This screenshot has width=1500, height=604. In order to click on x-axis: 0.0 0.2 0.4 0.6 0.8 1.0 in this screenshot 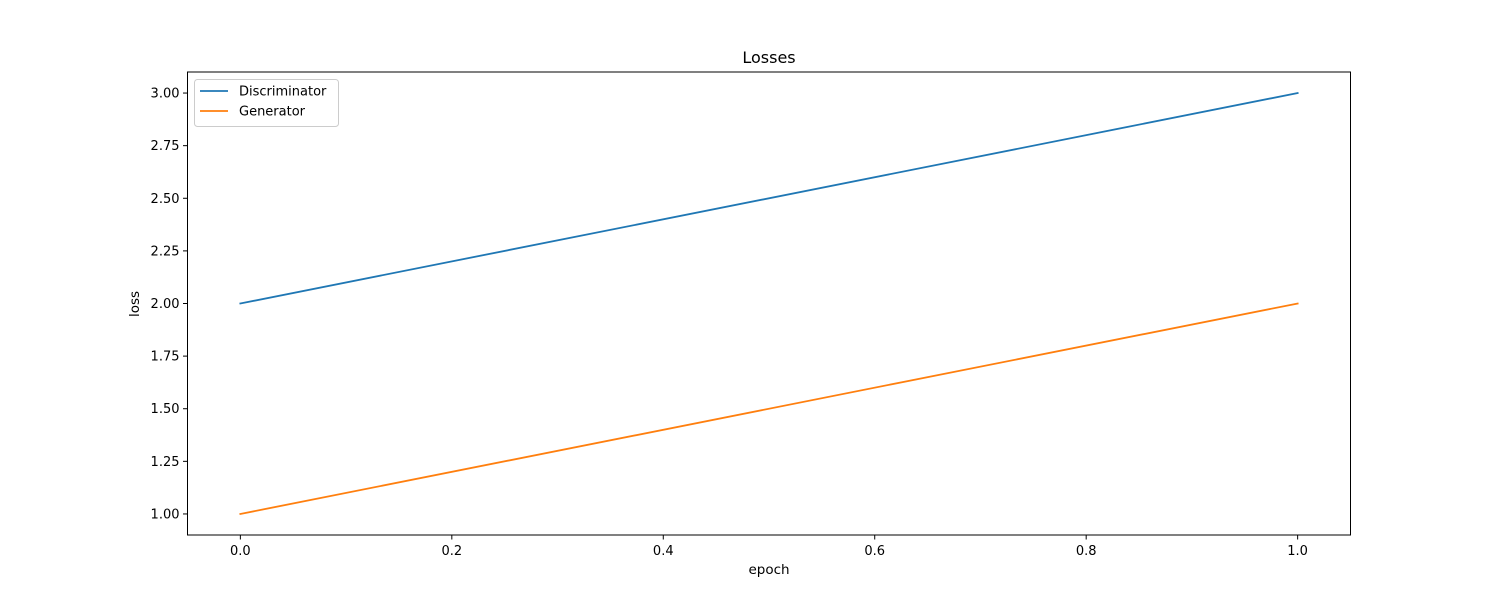, I will do `click(769, 547)`.